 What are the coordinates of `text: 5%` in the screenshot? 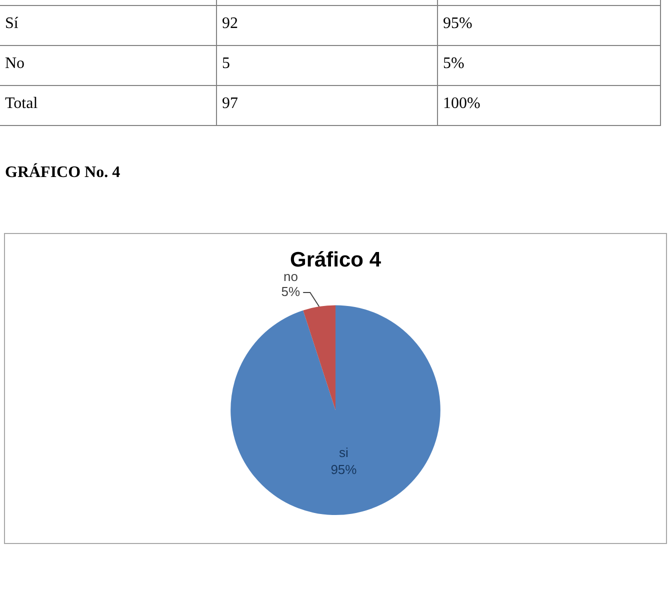 It's located at (453, 63).